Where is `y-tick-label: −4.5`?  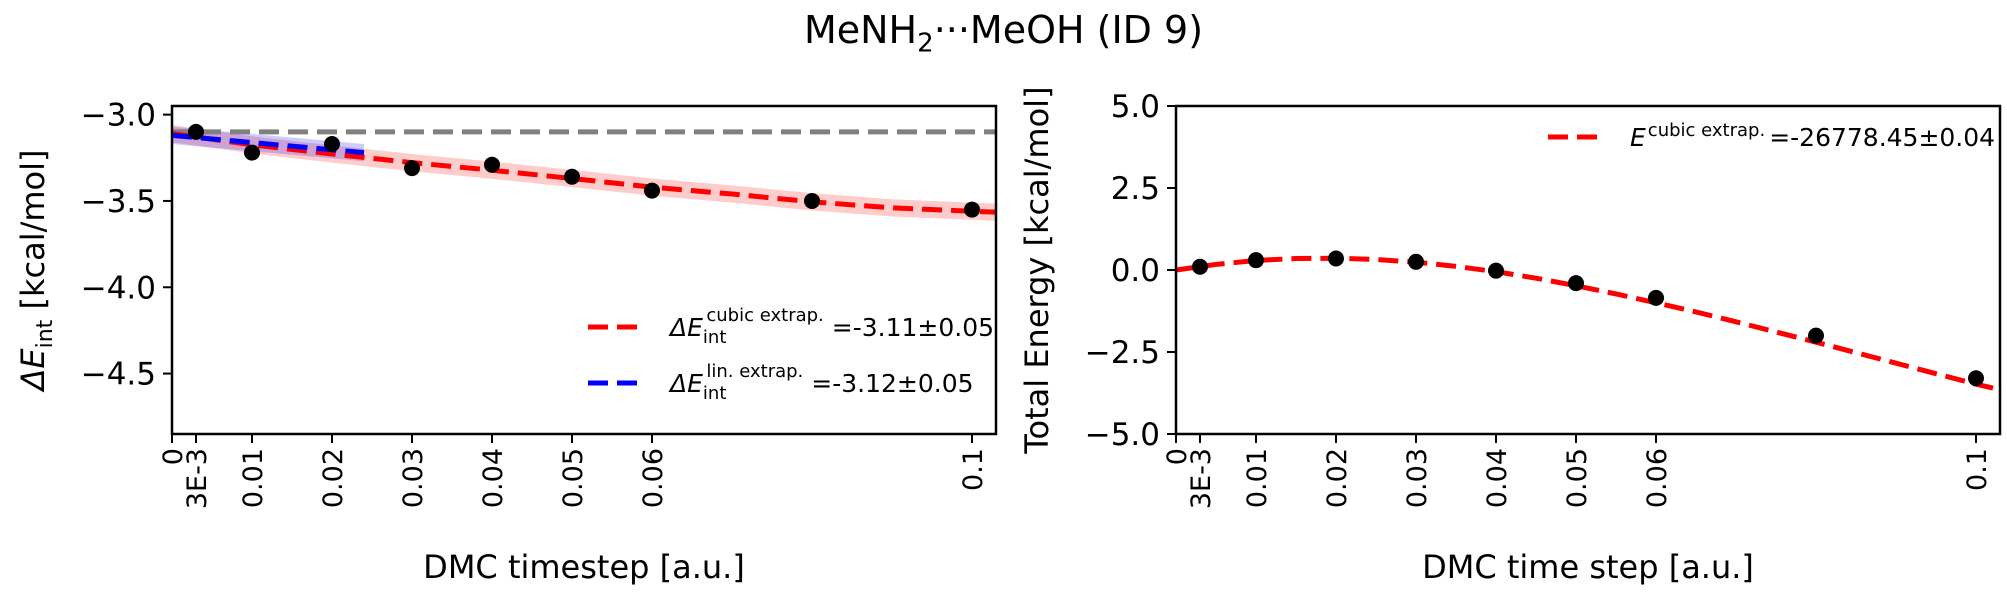
y-tick-label: −4.5 is located at coordinates (118, 375).